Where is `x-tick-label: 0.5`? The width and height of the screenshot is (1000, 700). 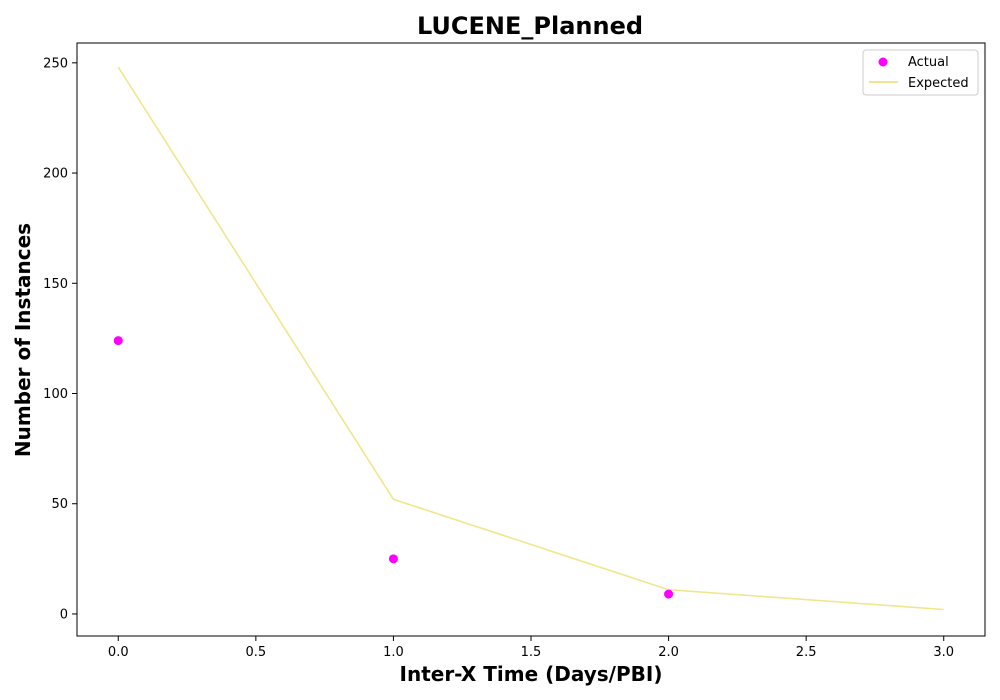
x-tick-label: 0.5 is located at coordinates (256, 652).